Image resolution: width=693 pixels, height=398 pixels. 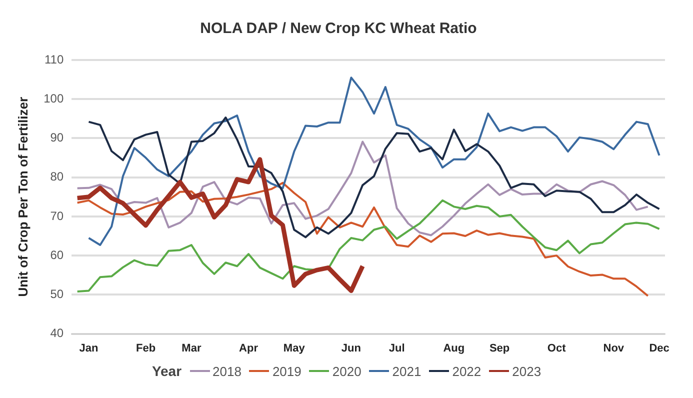 I want to click on y-tick-label: 100, so click(x=54, y=98).